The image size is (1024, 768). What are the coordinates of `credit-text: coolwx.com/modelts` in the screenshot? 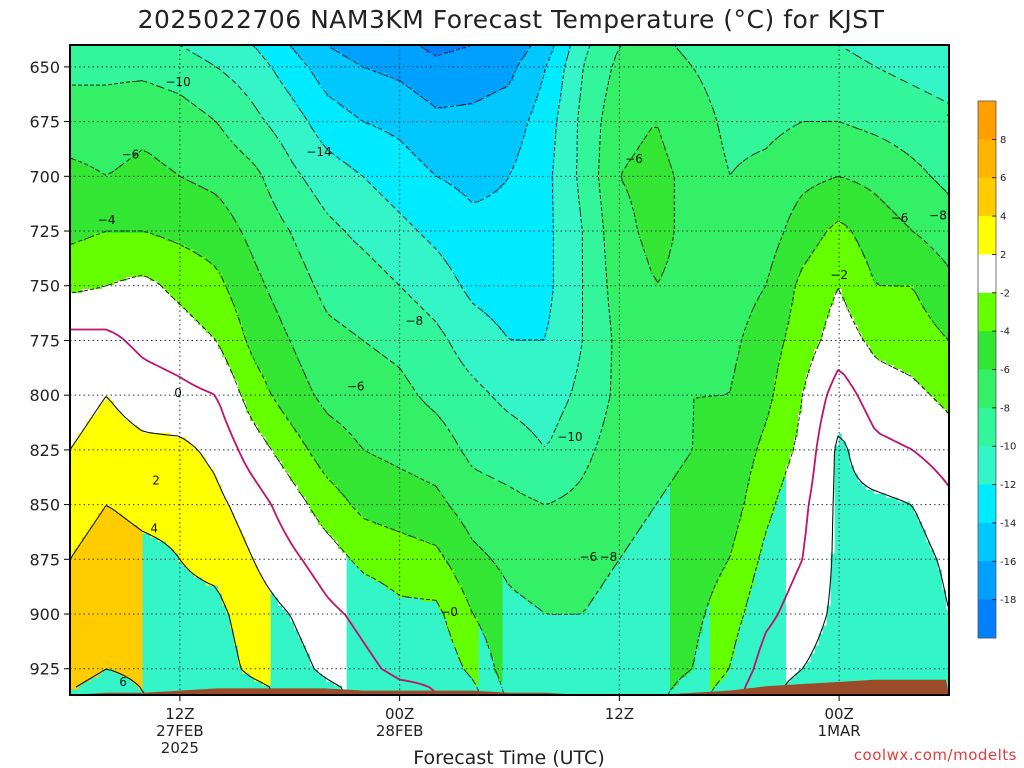 It's located at (935, 755).